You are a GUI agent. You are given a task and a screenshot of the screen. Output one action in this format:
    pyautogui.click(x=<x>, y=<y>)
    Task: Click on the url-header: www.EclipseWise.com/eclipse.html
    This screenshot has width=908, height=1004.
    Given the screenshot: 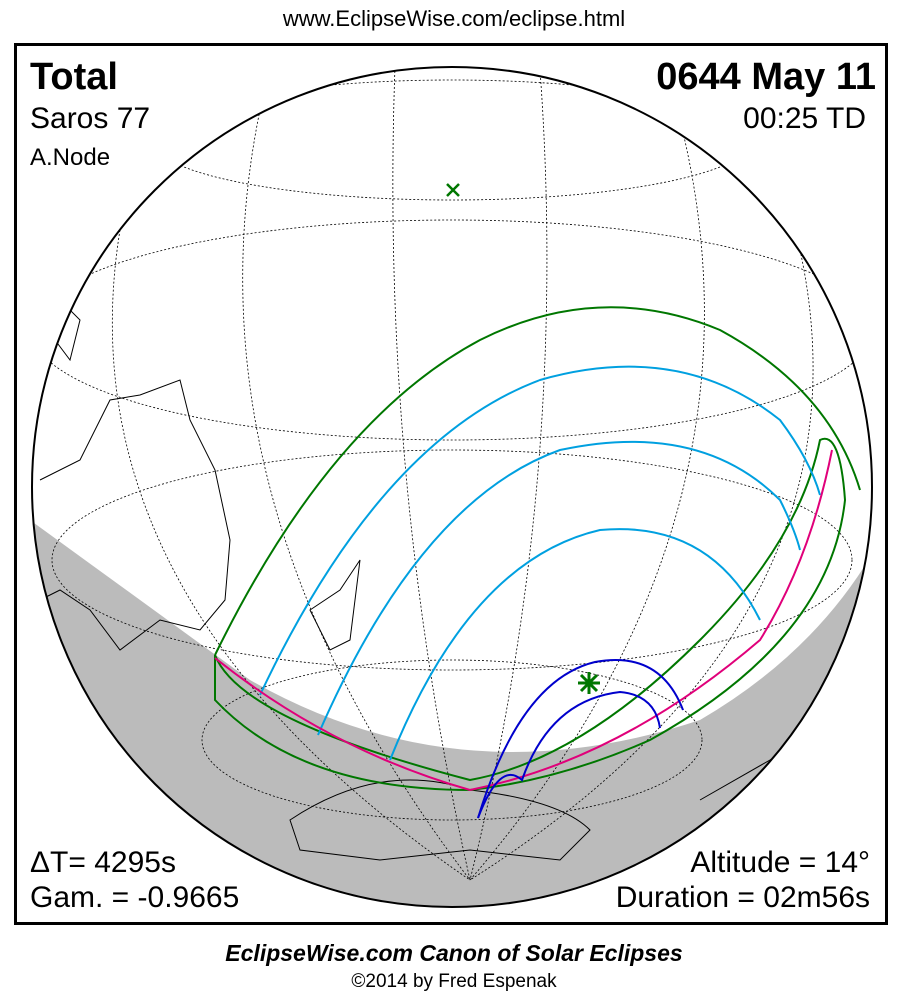 What is the action you would take?
    pyautogui.click(x=454, y=18)
    